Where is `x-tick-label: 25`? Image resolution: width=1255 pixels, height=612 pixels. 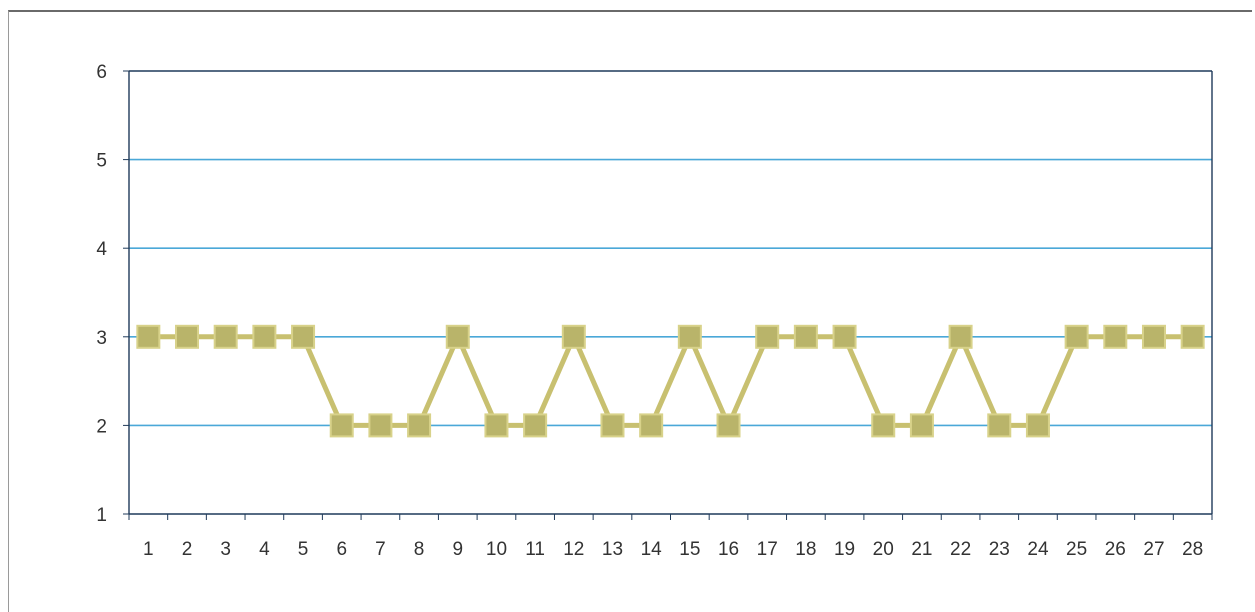 x-tick-label: 25 is located at coordinates (1076, 549).